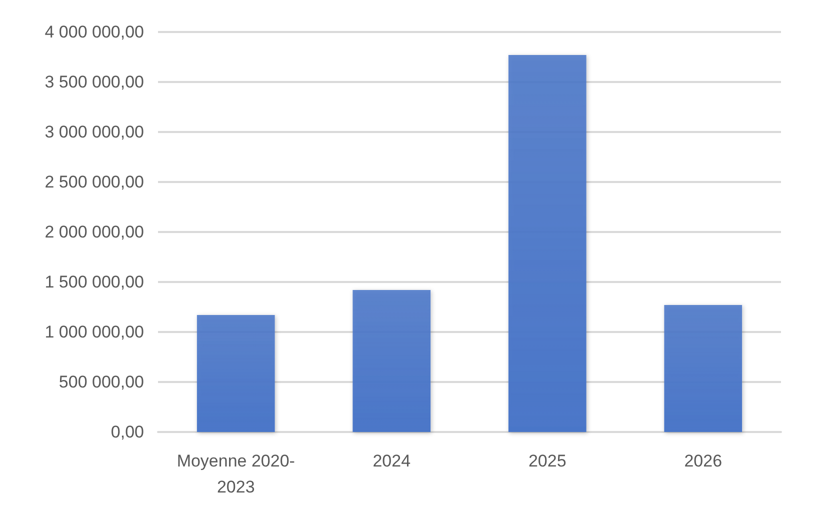 This screenshot has height=509, width=817. Describe the element at coordinates (94, 132) in the screenshot. I see `y-tick-label: 3 000 000,00` at that location.